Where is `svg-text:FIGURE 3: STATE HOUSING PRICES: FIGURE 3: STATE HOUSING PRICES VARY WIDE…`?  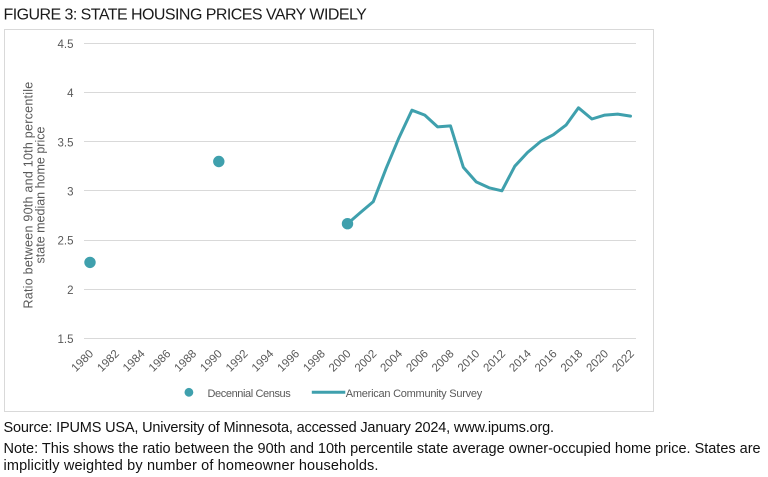 svg-text:FIGURE 3: STATE HOUSING PRICES: FIGURE 3: STATE HOUSING PRICES VARY WIDE… is located at coordinates (186, 15).